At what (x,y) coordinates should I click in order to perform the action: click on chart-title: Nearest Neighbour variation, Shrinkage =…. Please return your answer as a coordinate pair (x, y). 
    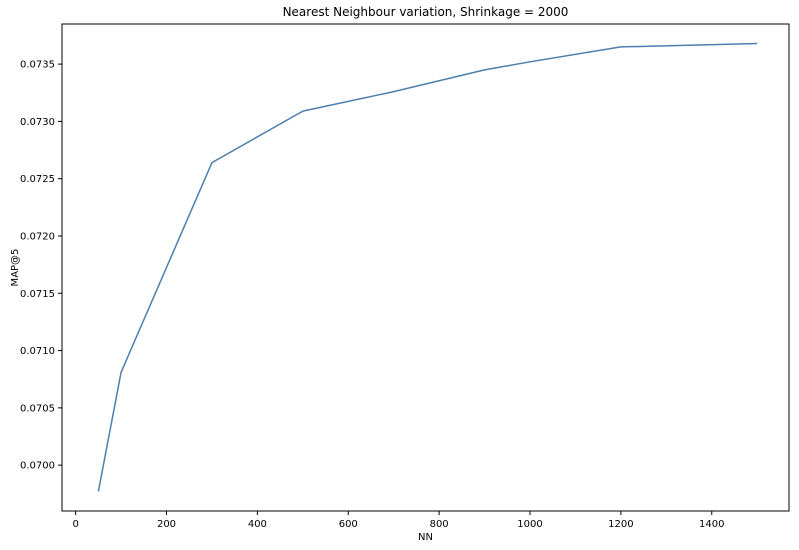
    Looking at the image, I should click on (426, 12).